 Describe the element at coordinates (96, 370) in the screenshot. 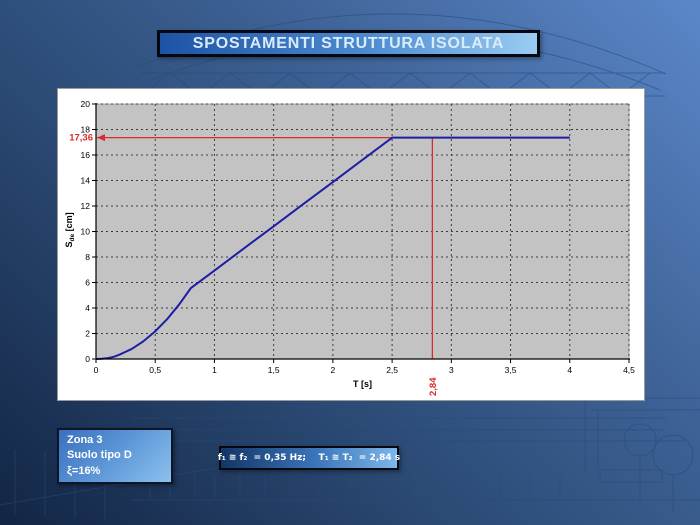

I see `x-tick-label: 0` at that location.